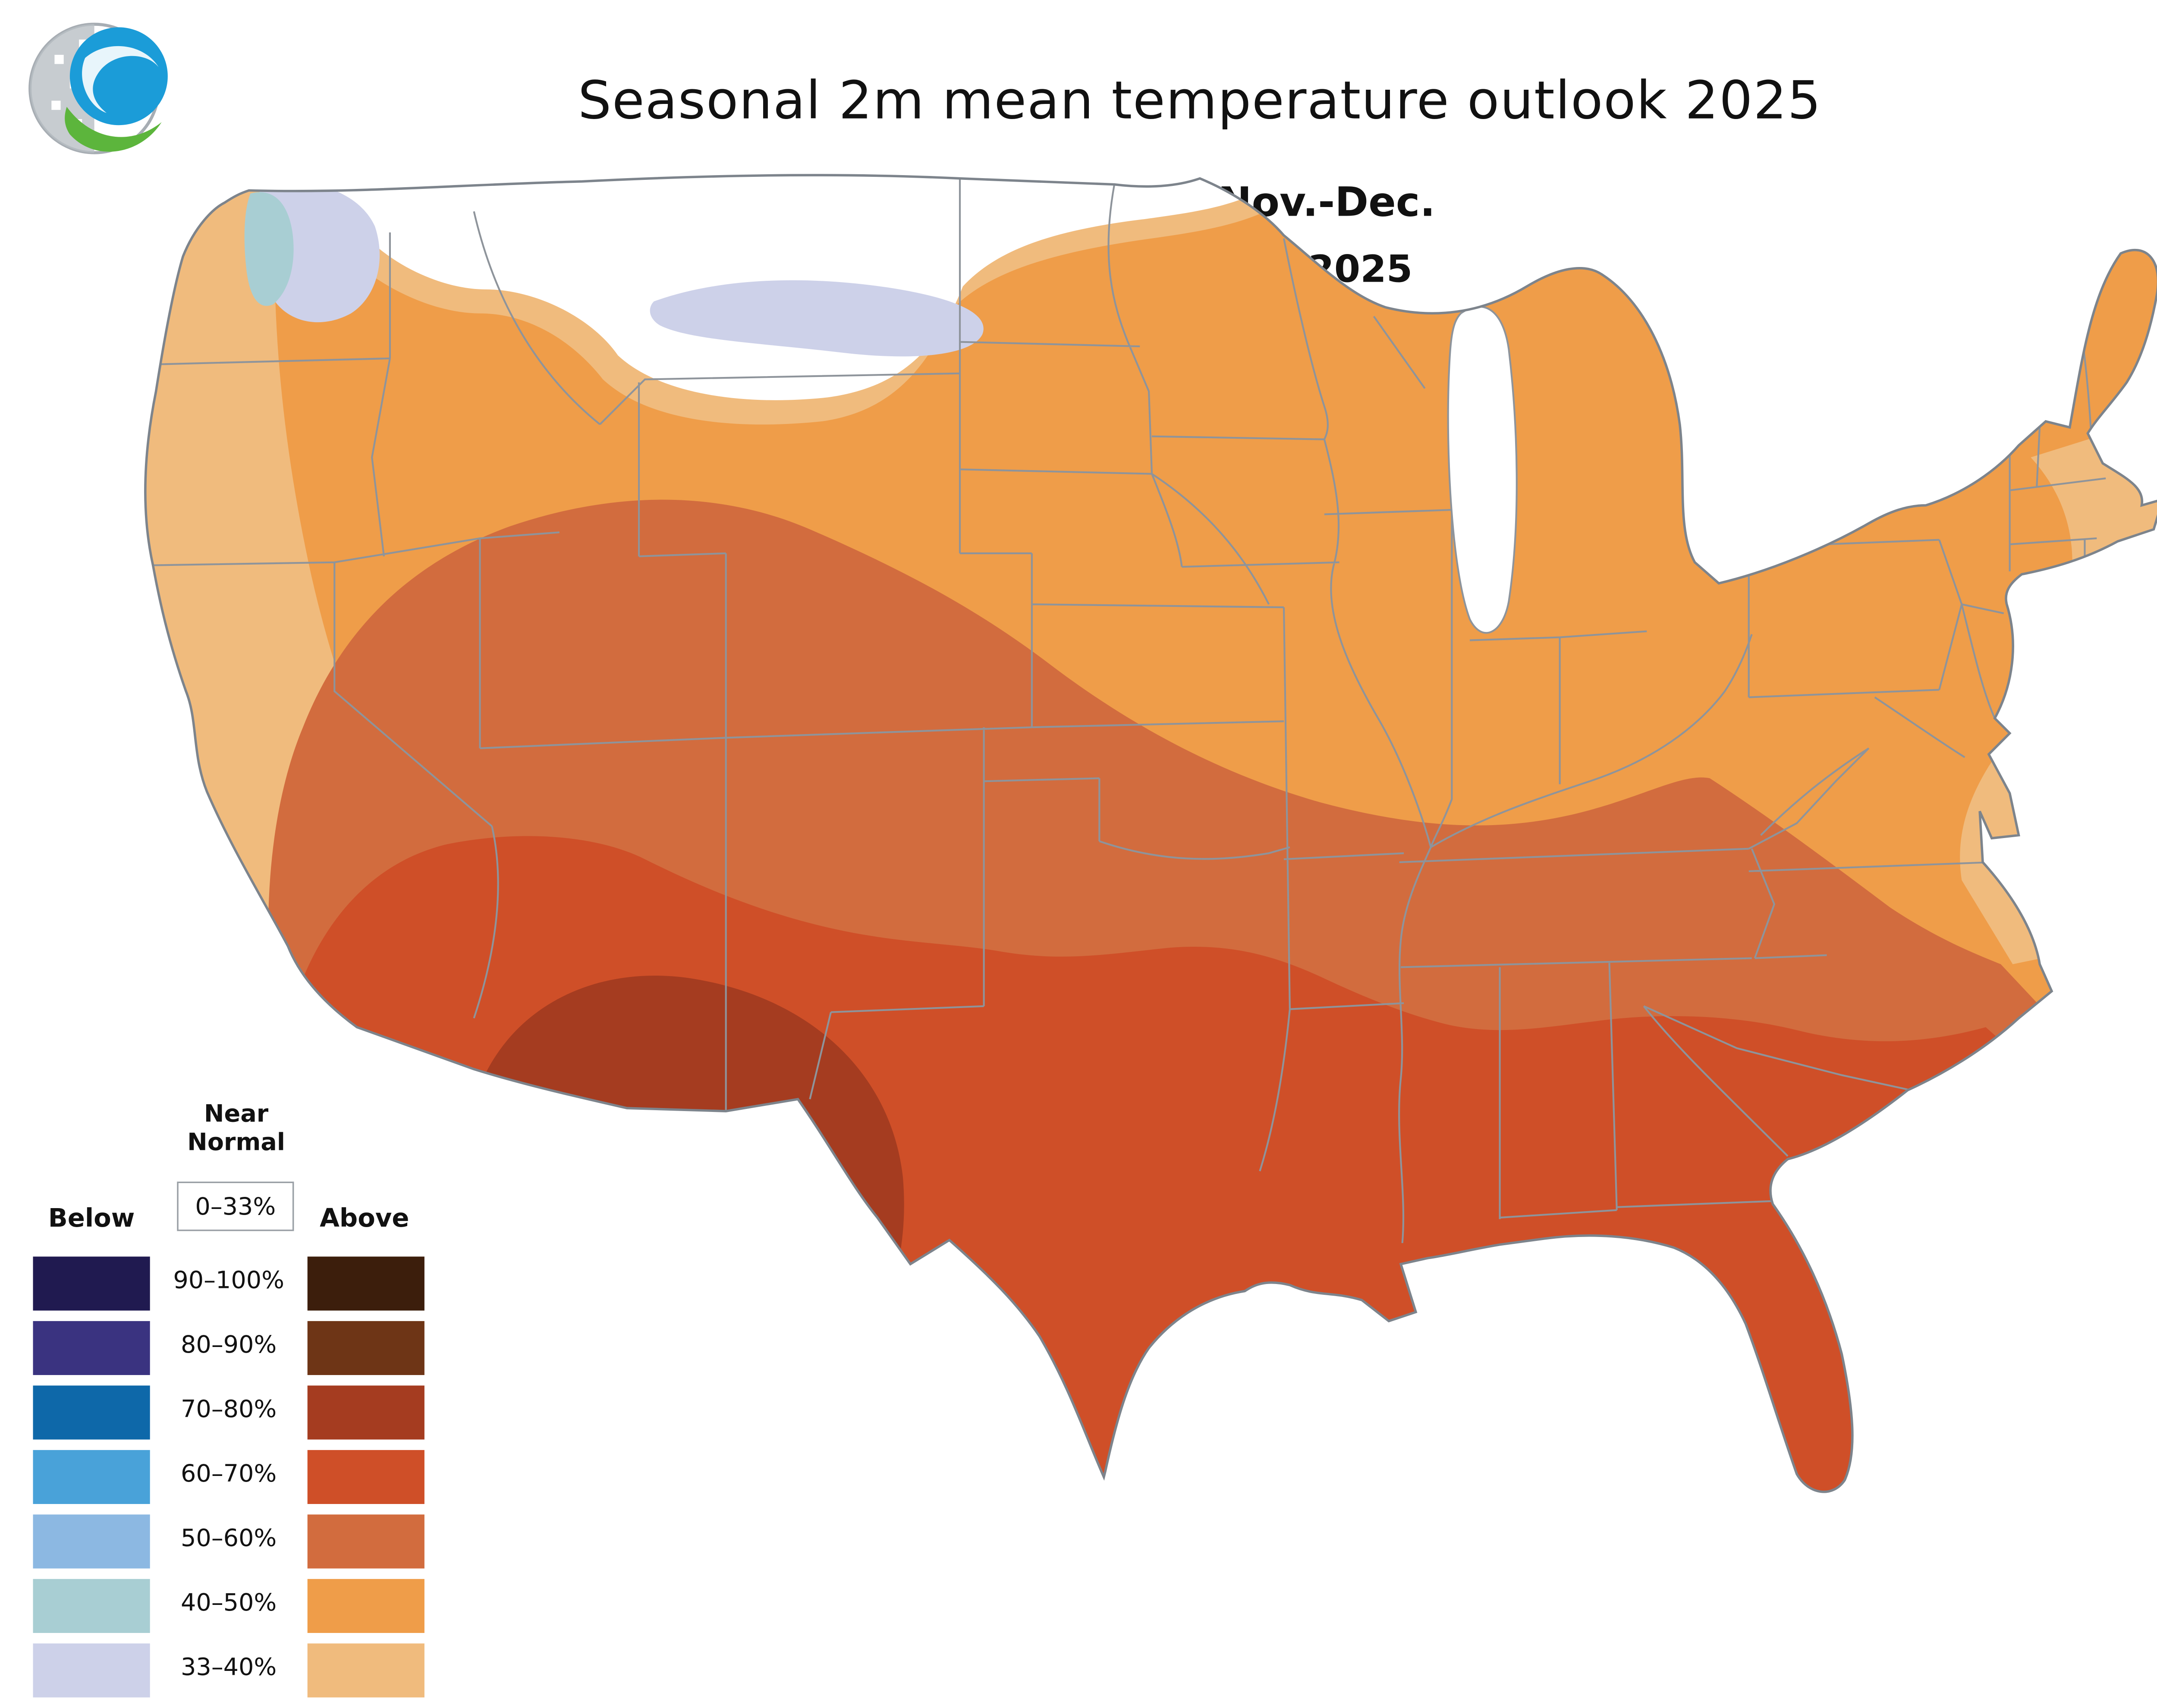 Image resolution: width=2157 pixels, height=1708 pixels. What do you see at coordinates (228, 1279) in the screenshot?
I see `legend-range-label: 90–100%` at bounding box center [228, 1279].